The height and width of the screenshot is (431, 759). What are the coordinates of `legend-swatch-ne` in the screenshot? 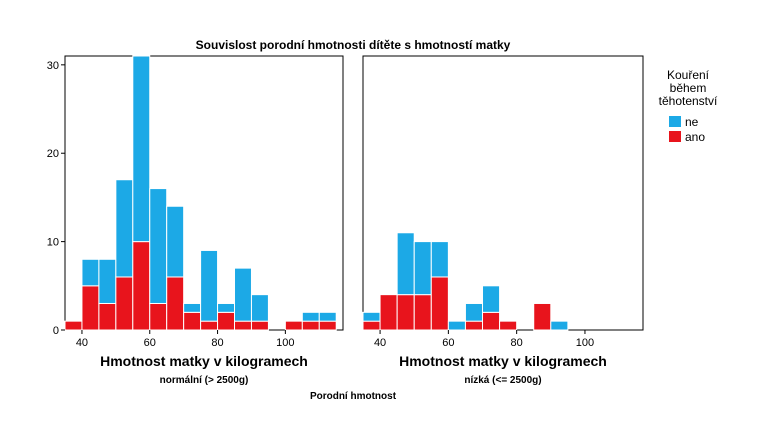 It's located at (675, 121).